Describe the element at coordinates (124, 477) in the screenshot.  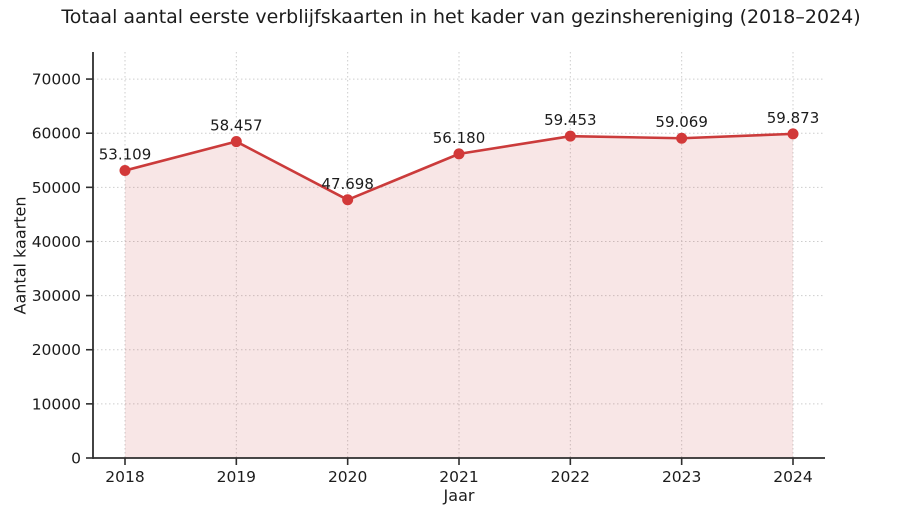
I see `x-tick-label: 2018` at that location.